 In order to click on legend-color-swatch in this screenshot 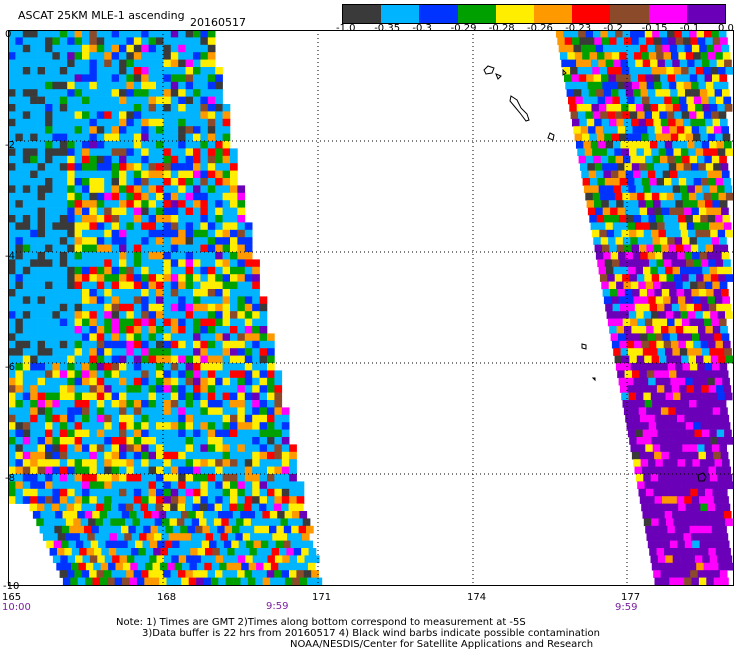, I will do `click(362, 14)`.